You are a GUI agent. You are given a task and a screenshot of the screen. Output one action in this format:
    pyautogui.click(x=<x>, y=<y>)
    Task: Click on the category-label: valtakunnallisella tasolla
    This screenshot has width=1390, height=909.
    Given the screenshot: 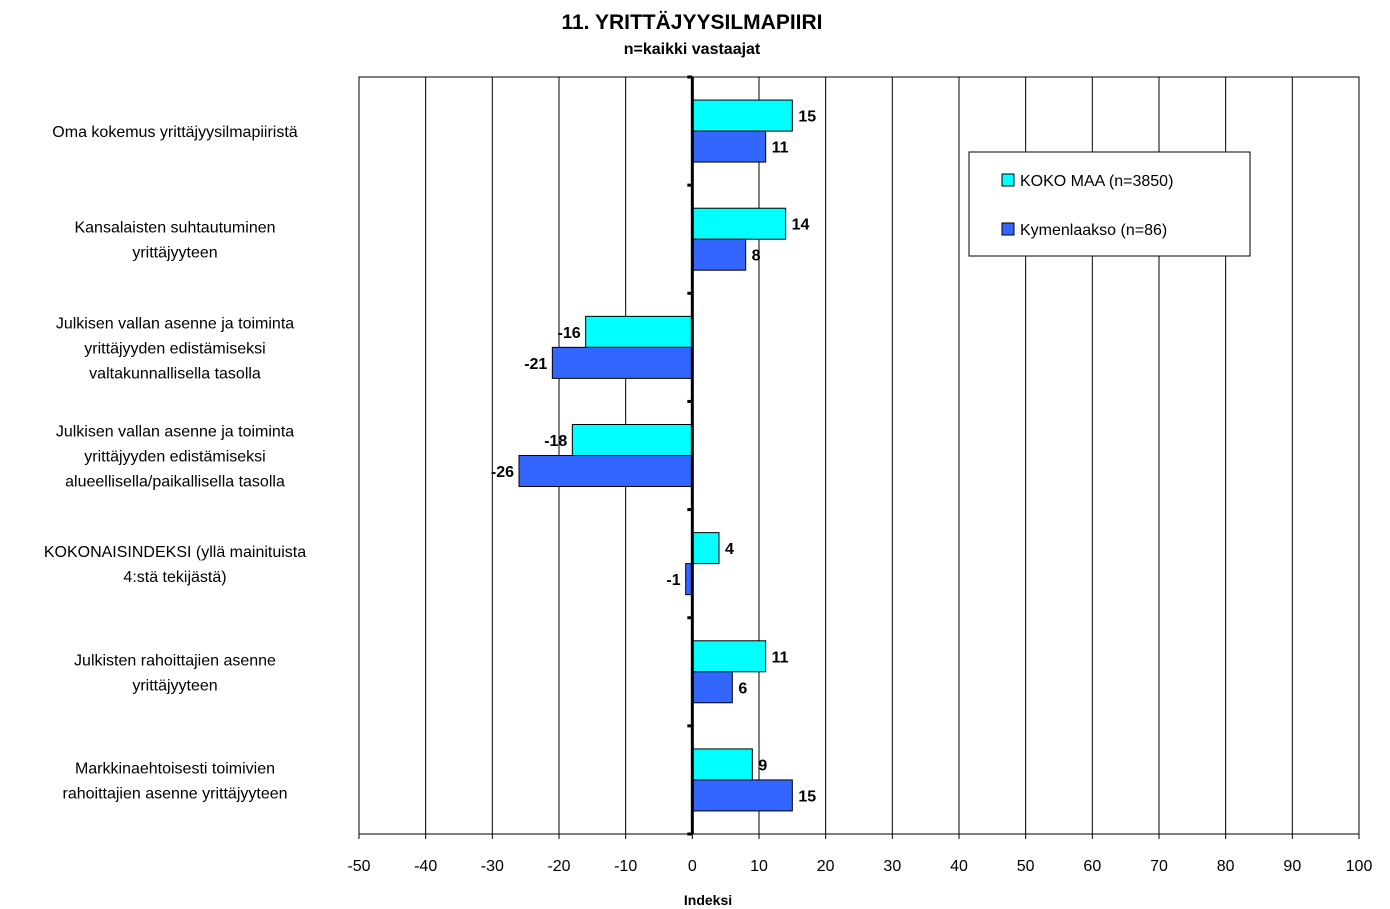 What is the action you would take?
    pyautogui.click(x=175, y=373)
    